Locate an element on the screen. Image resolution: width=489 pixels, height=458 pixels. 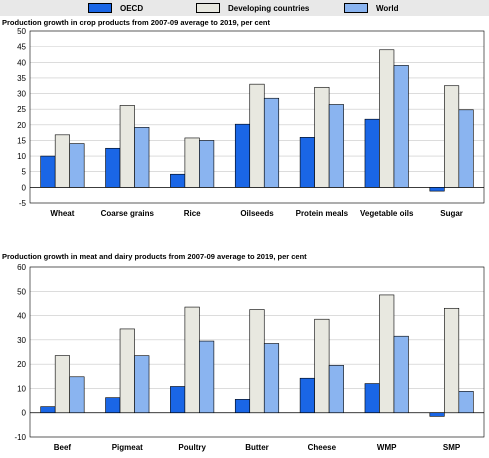
legend: OECD Developing countries World is located at coordinates (244, 8).